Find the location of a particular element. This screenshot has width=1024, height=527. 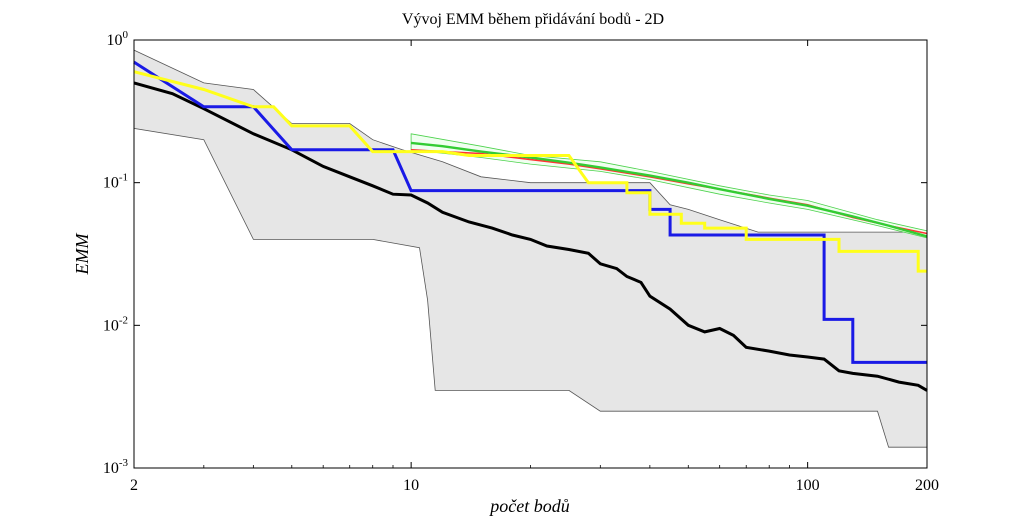

x-tick-label: 2 is located at coordinates (134, 485).